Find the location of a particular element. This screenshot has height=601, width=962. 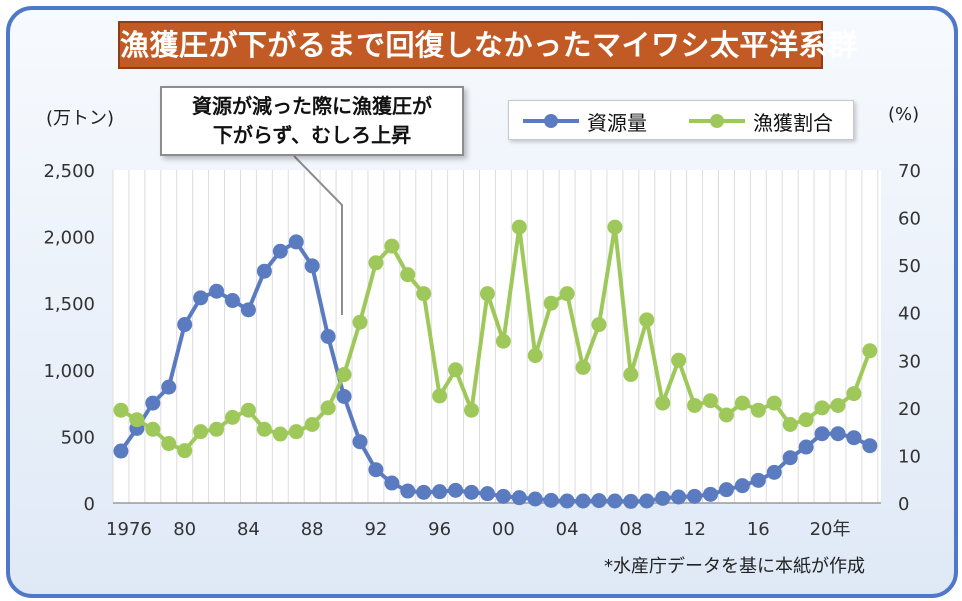

legend-stock-label: 資源量 is located at coordinates (617, 123).